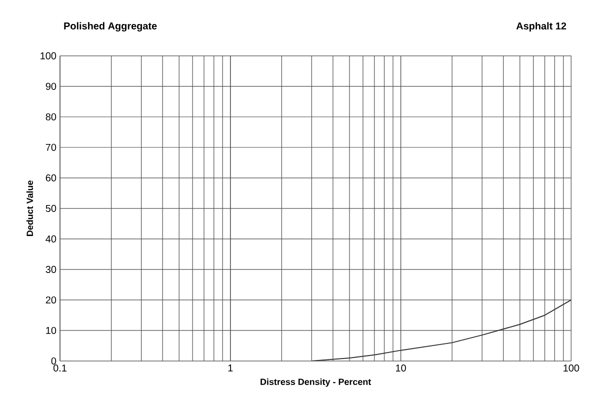 This screenshot has width=606, height=416. Describe the element at coordinates (53, 361) in the screenshot. I see `y-tick-label: 0` at that location.